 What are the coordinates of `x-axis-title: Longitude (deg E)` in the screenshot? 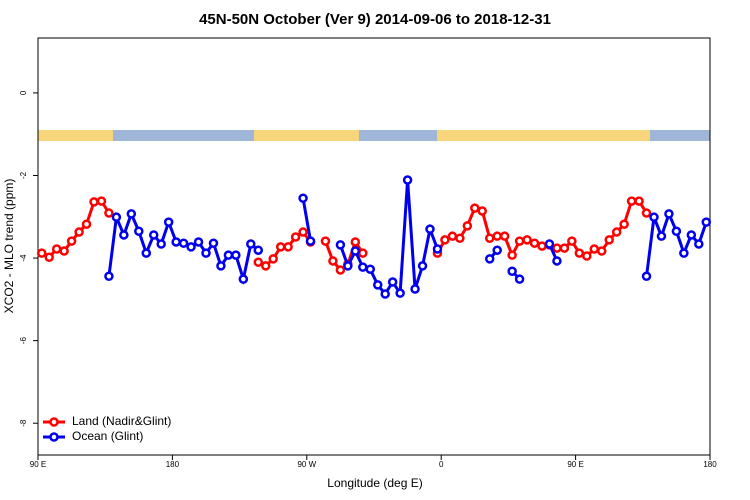 It's located at (374, 483).